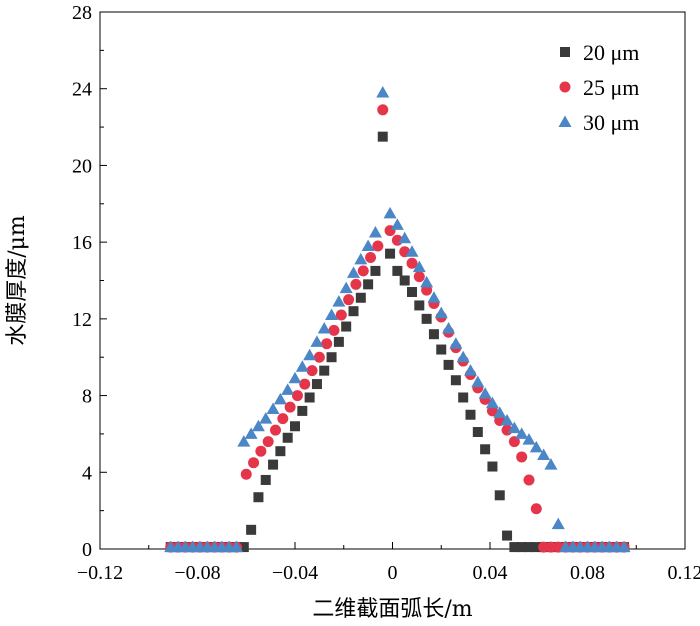 The width and height of the screenshot is (700, 626). What do you see at coordinates (393, 573) in the screenshot?
I see `x-tick-label: 0` at bounding box center [393, 573].